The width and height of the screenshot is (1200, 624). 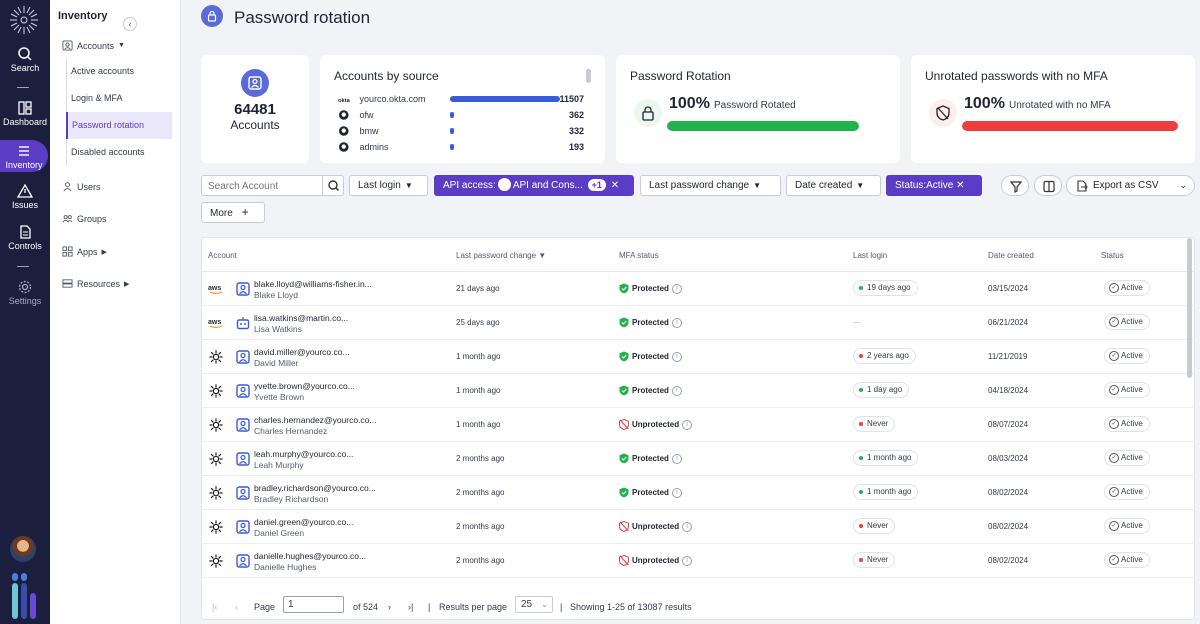 I want to click on results-per-page-select: 25 ⌄, so click(x=534, y=604).